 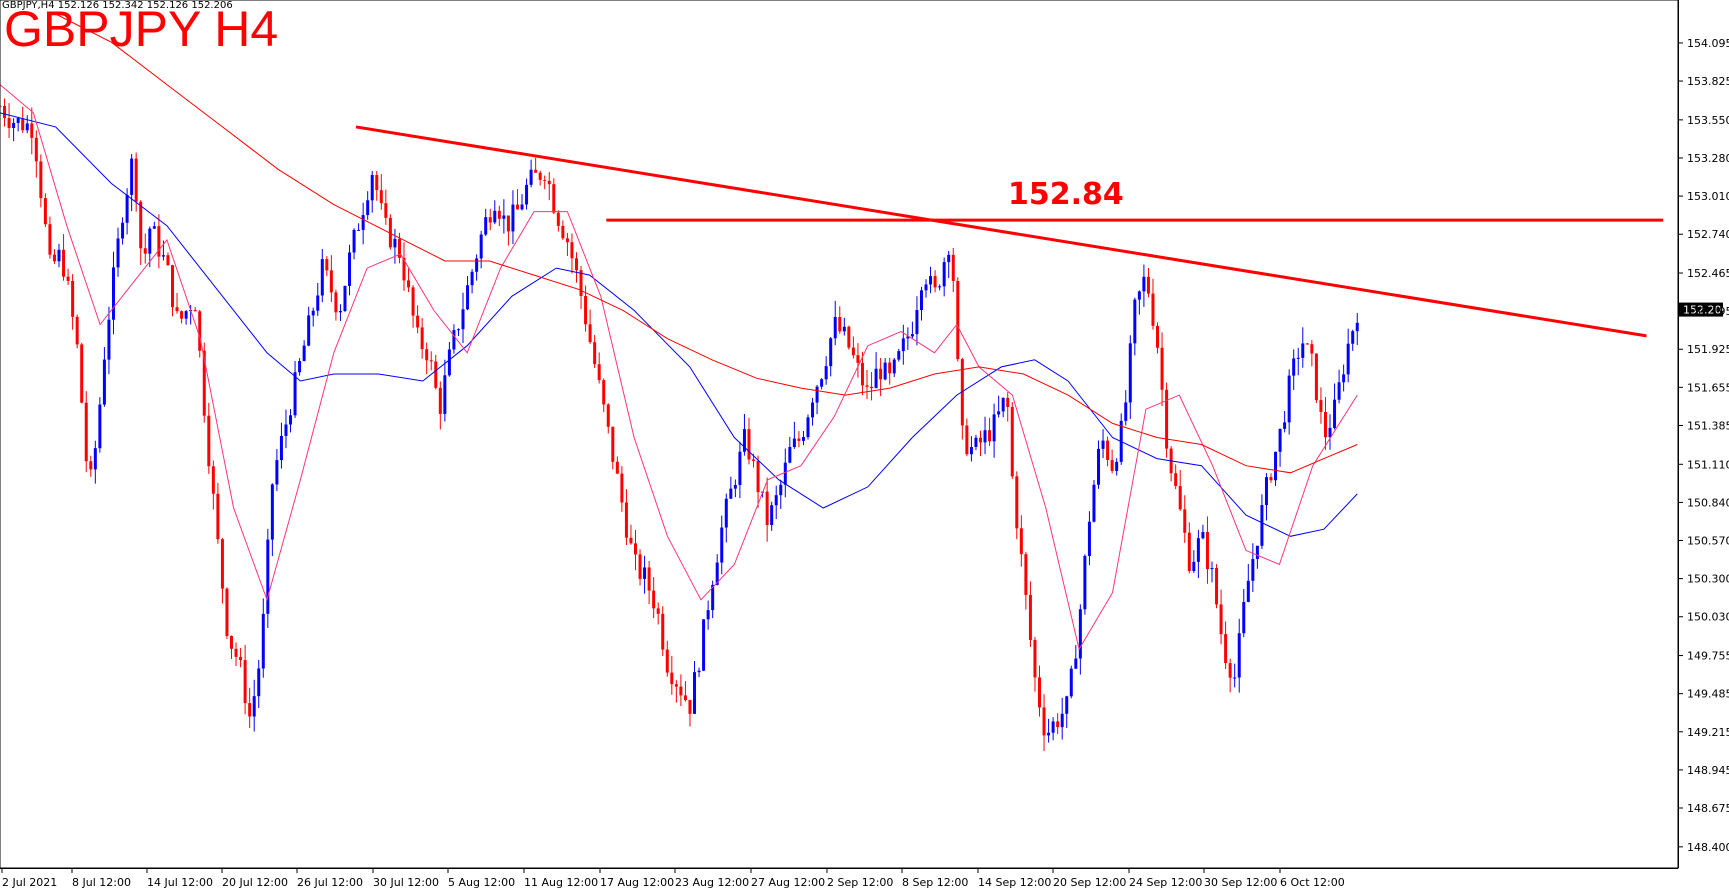 I want to click on x-tick-label: 14 Jul 12:00, so click(x=180, y=882).